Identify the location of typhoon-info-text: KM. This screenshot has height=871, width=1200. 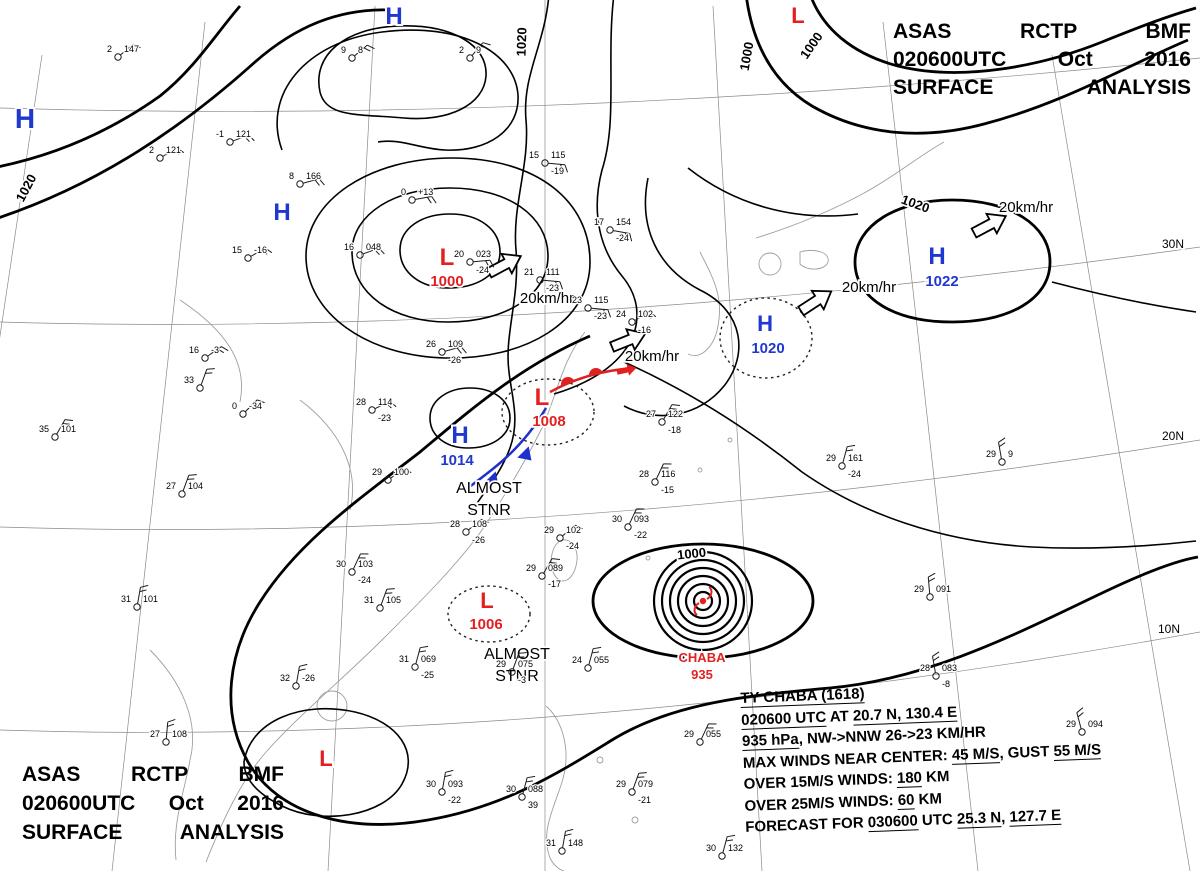
(928, 798).